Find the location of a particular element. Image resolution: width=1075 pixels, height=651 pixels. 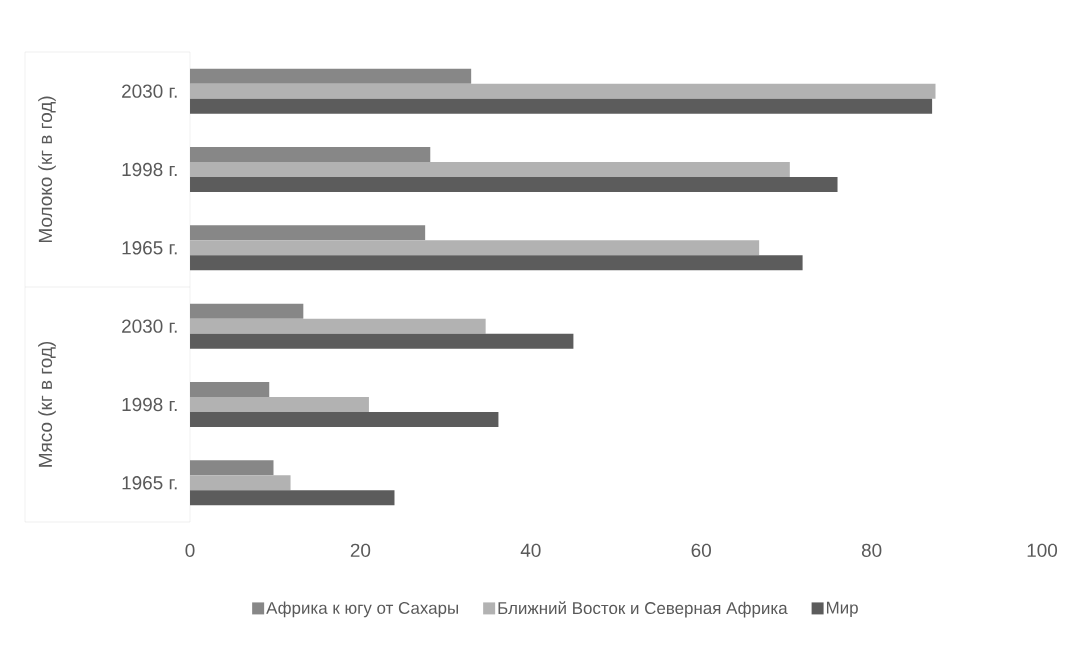

legend-label: Мир is located at coordinates (842, 609).